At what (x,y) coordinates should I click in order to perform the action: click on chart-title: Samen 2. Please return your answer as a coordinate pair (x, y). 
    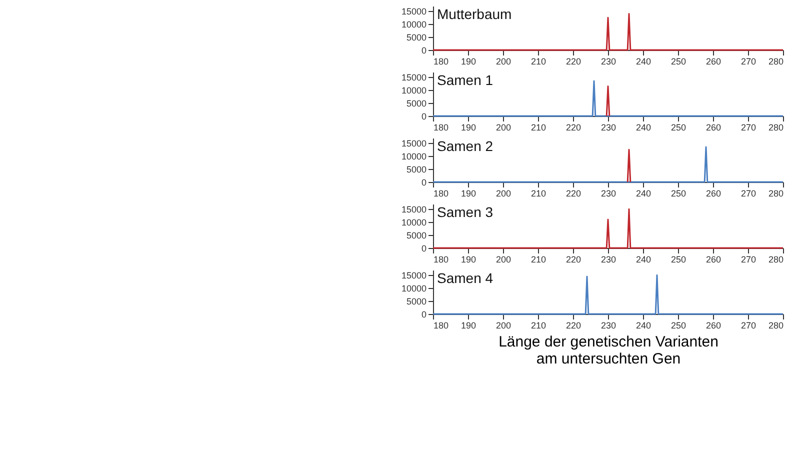
    Looking at the image, I should click on (465, 146).